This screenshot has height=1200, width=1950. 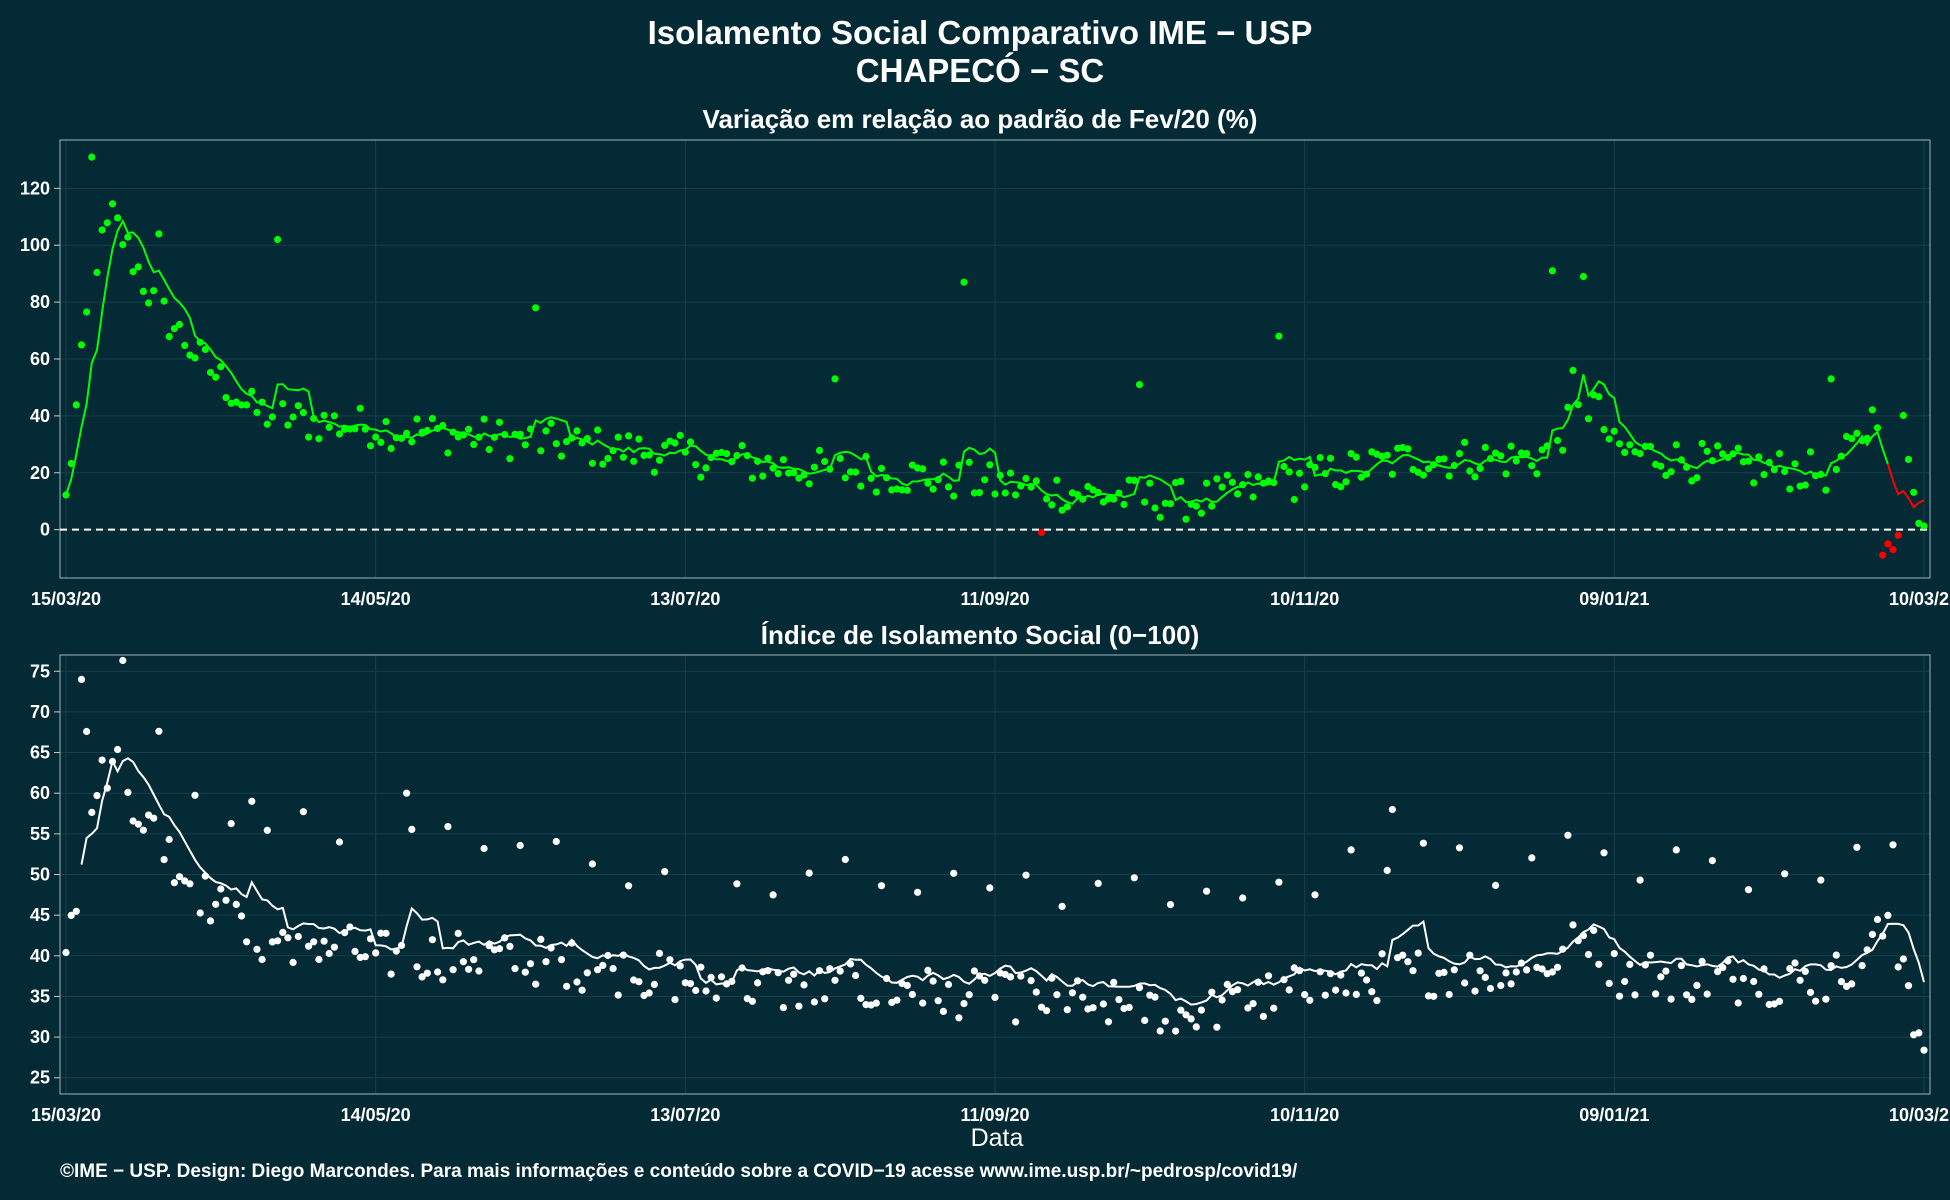 What do you see at coordinates (376, 1115) in the screenshot?
I see `x-tick-label: 14/05/20` at bounding box center [376, 1115].